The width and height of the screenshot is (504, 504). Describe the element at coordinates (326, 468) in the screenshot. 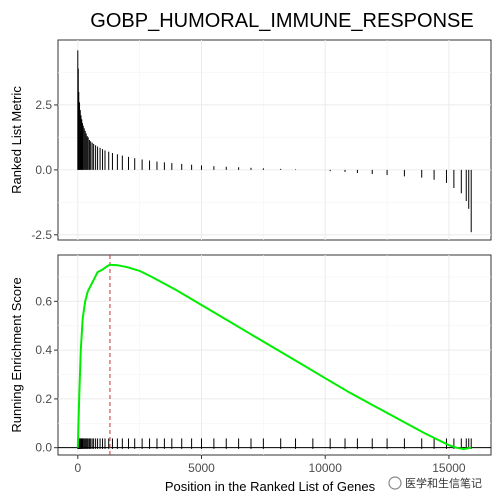

I see `x-tick-label-2: 10000` at that location.